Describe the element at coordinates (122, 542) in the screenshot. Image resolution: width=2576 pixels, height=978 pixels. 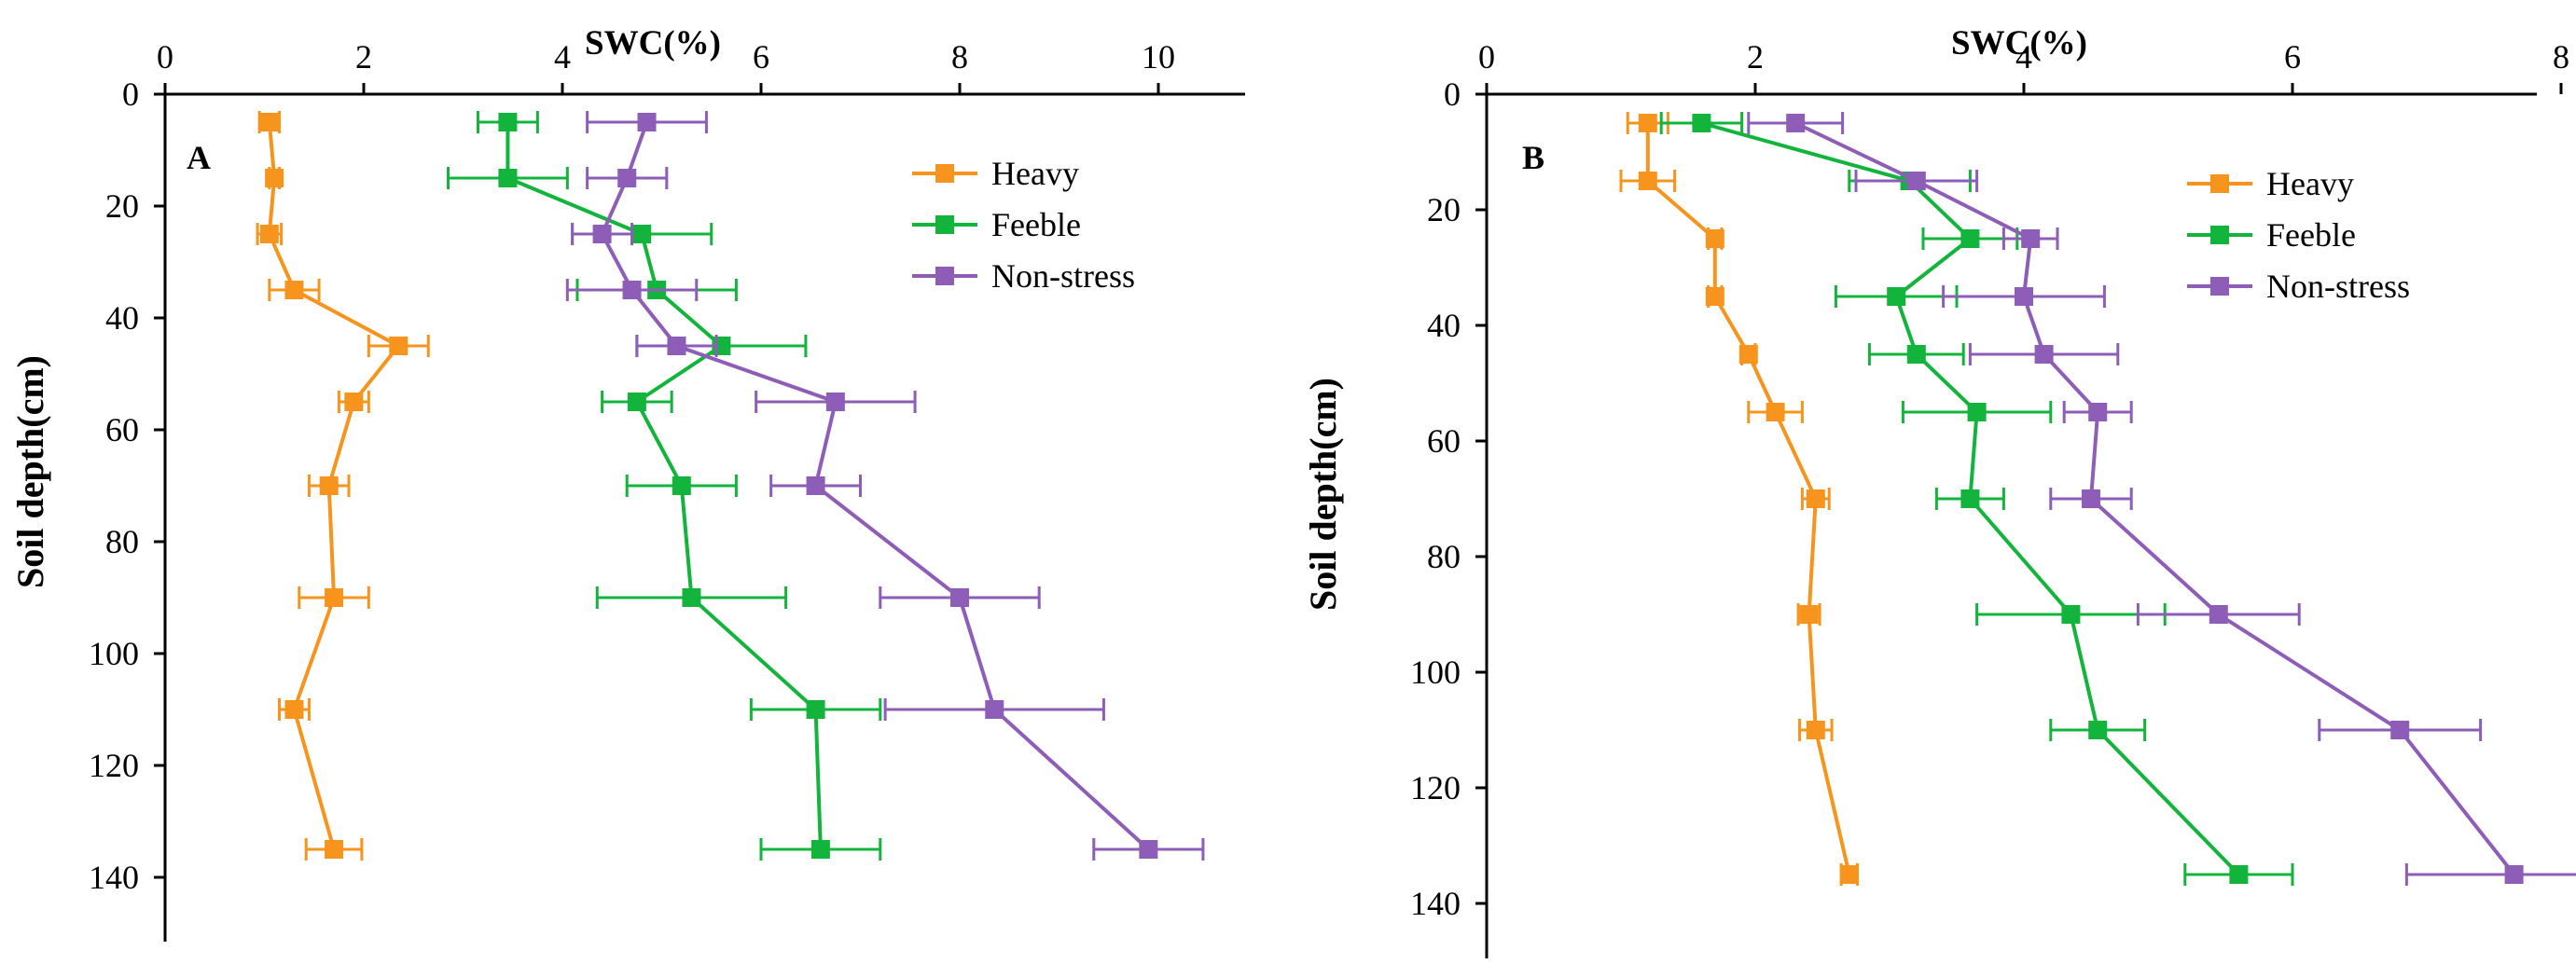
I see `panel-a-y-tick-label: 80` at that location.